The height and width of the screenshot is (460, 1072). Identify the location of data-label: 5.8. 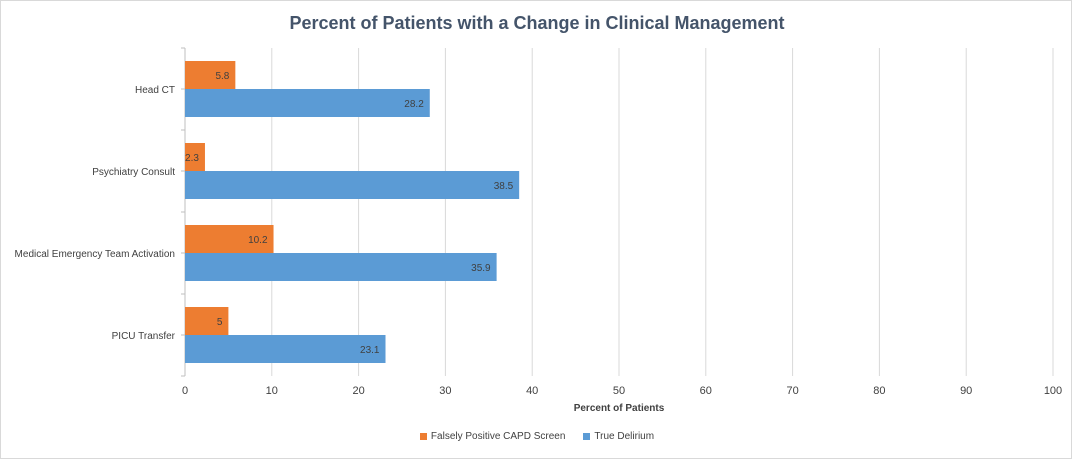
(222, 76).